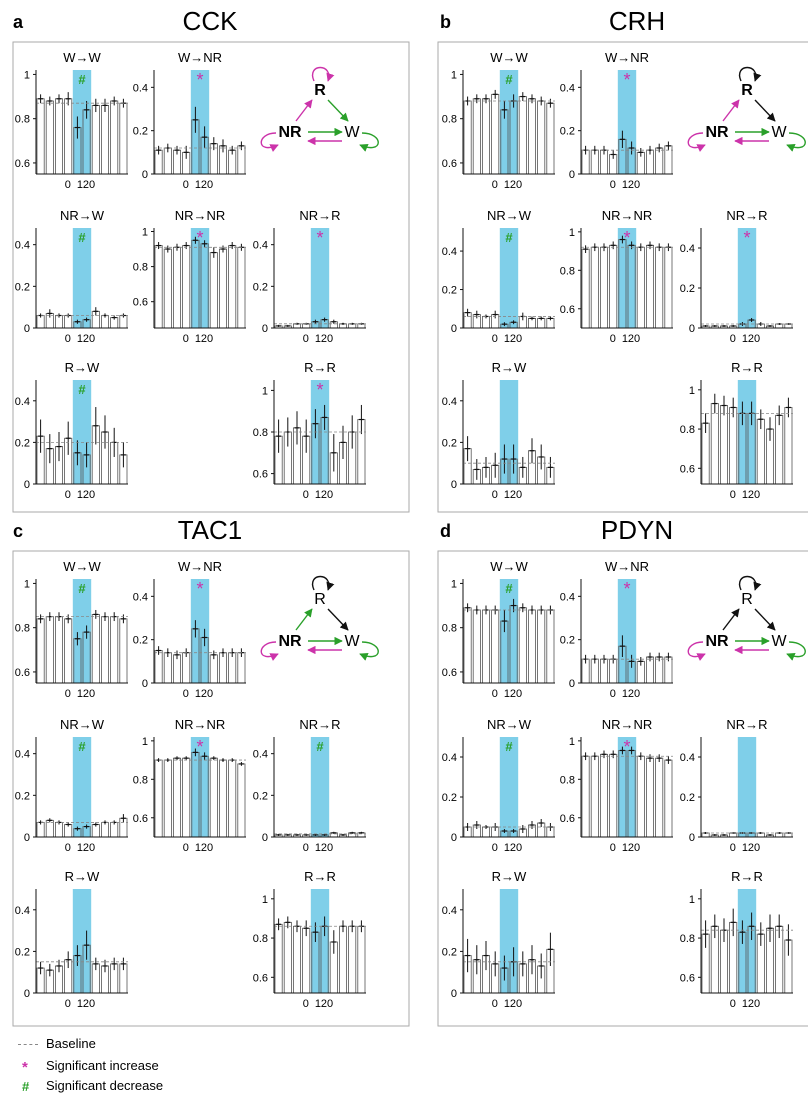 This screenshot has width=808, height=1099. What do you see at coordinates (105, 1085) in the screenshot?
I see `legend-decrease-label: Significant decrease` at bounding box center [105, 1085].